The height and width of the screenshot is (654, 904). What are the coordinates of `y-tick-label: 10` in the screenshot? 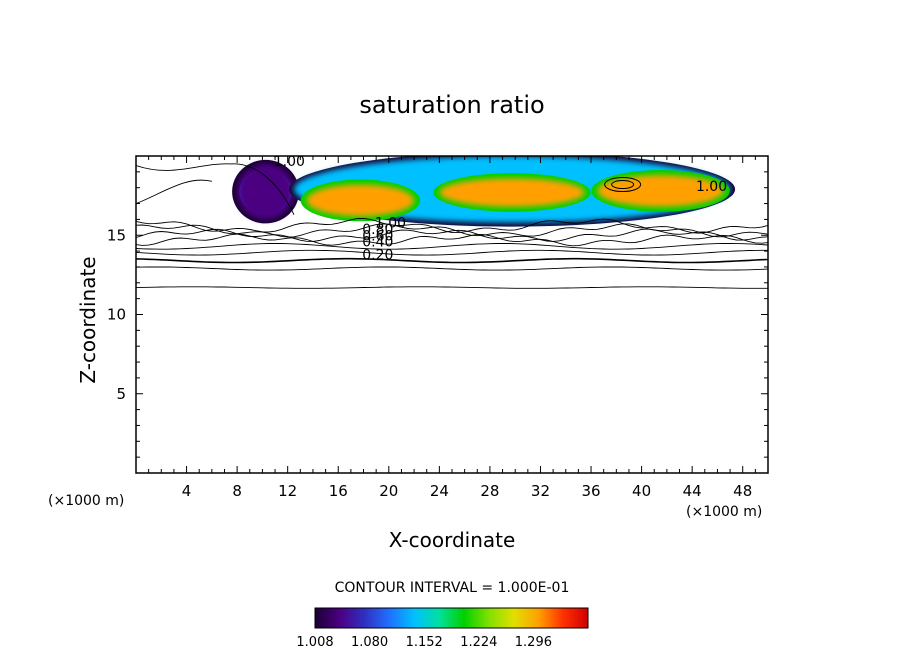 It's located at (116, 315).